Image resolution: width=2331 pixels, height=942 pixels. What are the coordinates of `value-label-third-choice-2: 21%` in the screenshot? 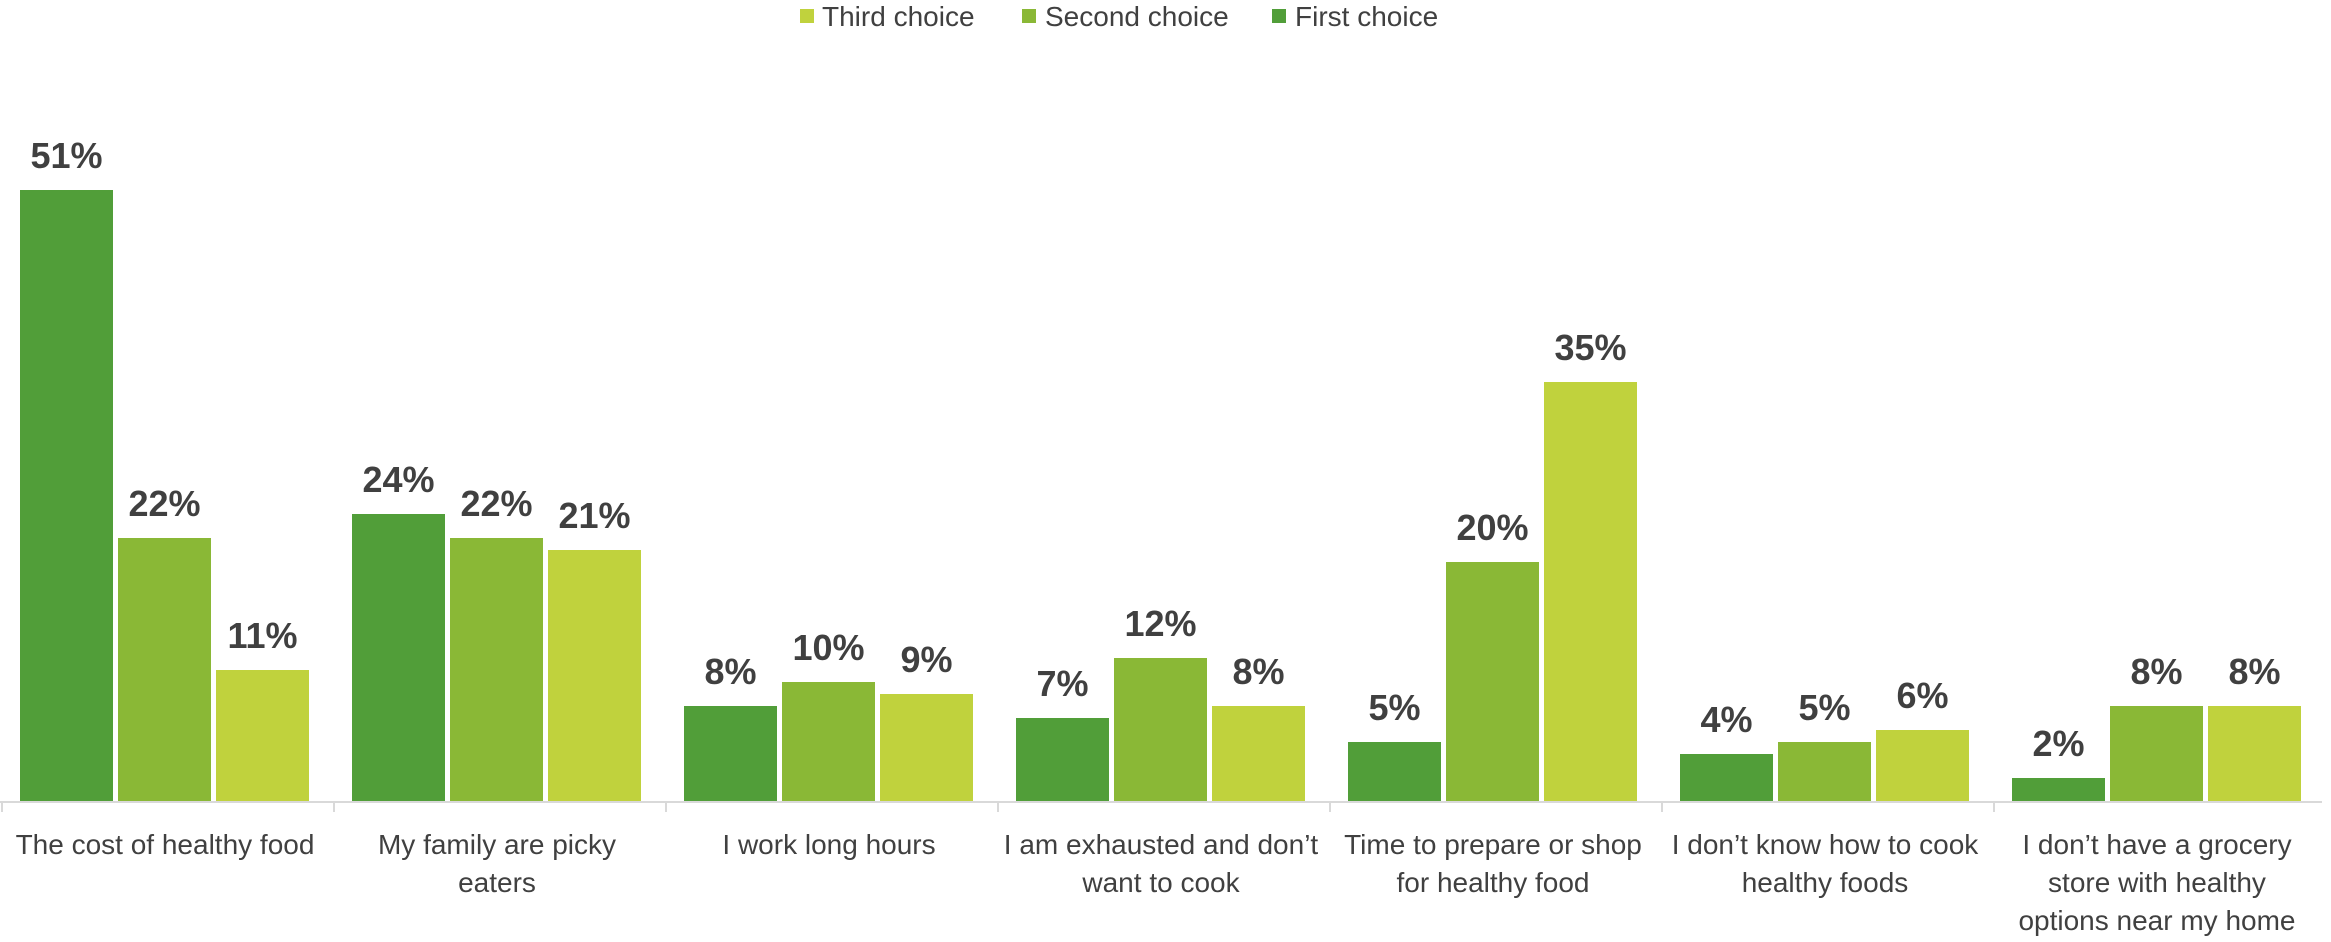 It's located at (594, 515).